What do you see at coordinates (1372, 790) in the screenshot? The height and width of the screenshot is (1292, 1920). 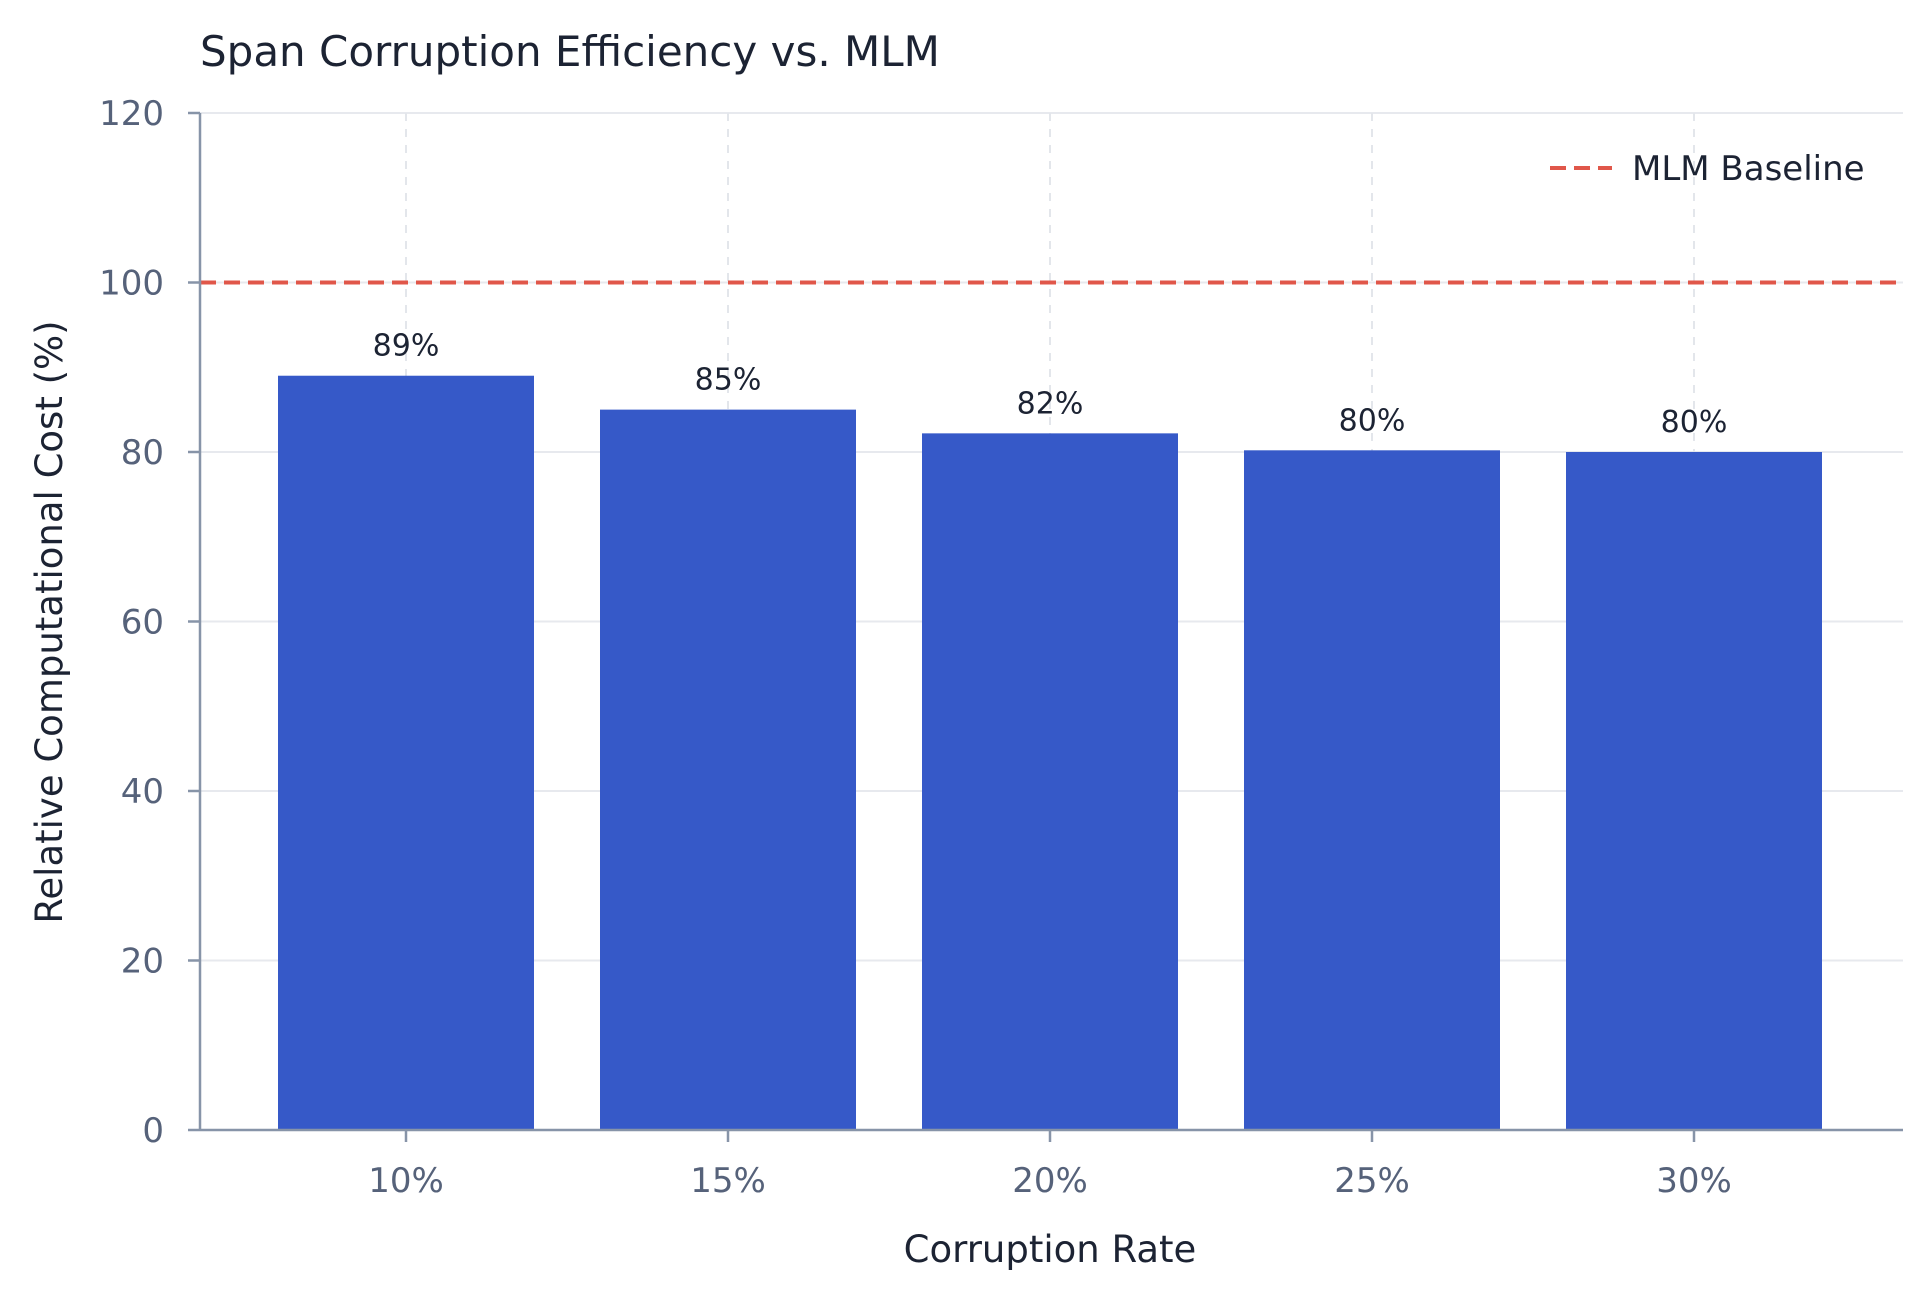 I see `bar-25pct` at bounding box center [1372, 790].